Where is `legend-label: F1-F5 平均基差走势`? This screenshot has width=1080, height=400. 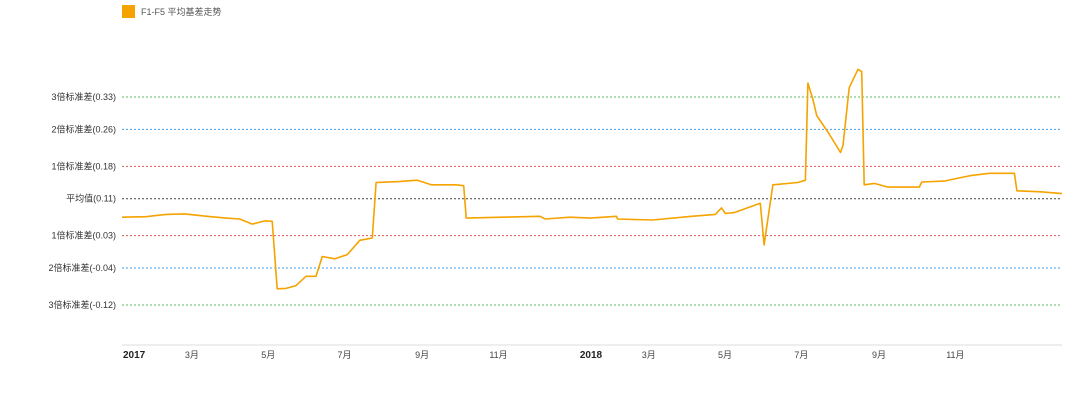 legend-label: F1-F5 平均基差走势 is located at coordinates (181, 11).